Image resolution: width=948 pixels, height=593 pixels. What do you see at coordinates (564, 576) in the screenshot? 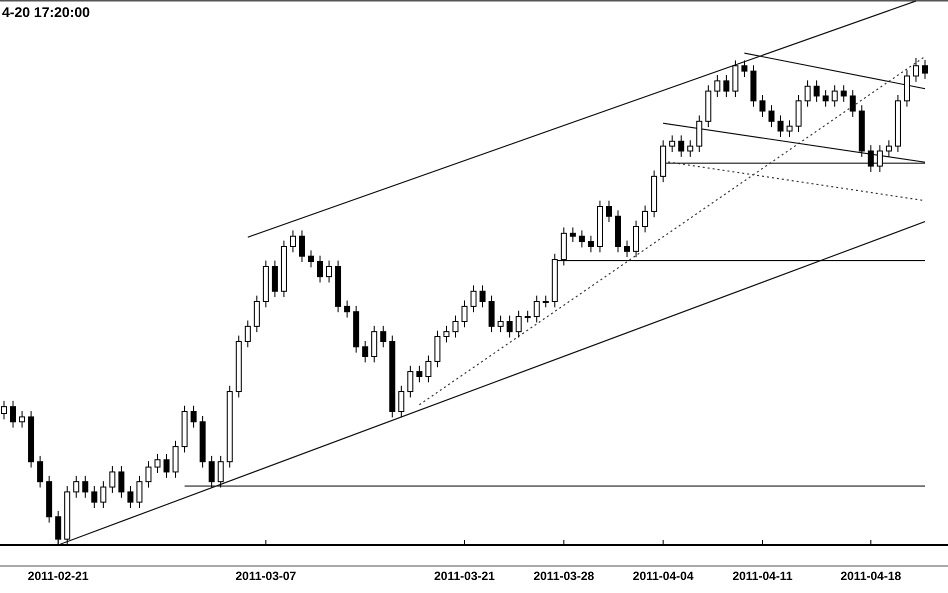
I see `x-tick-label: 2011-03-28` at bounding box center [564, 576].